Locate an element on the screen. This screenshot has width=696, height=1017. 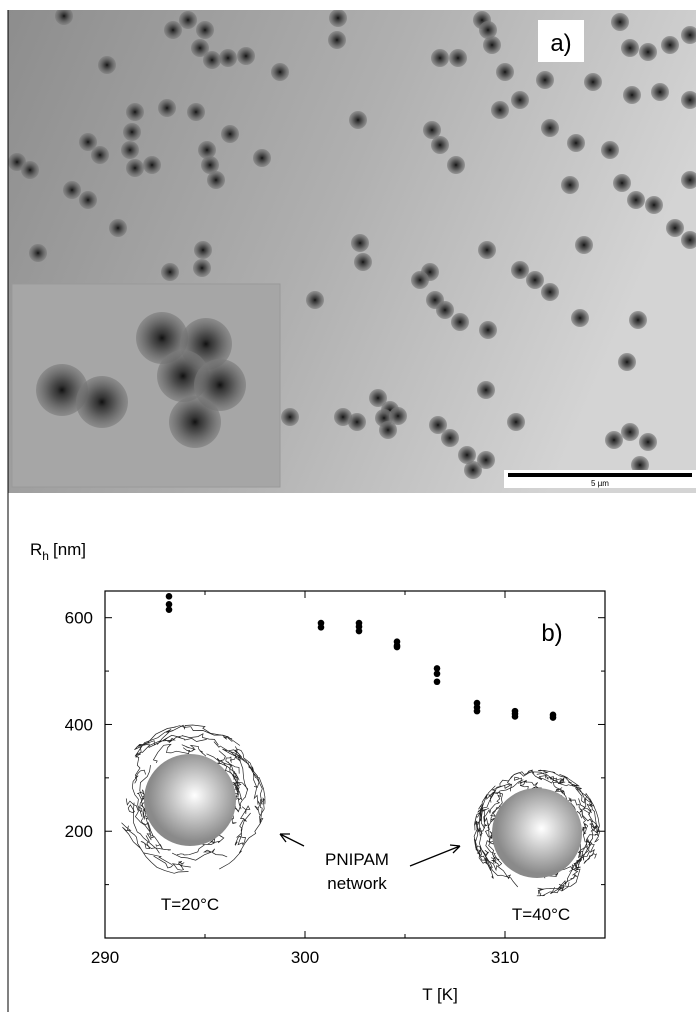
y-axis-unit: [nm] is located at coordinates (69, 549).